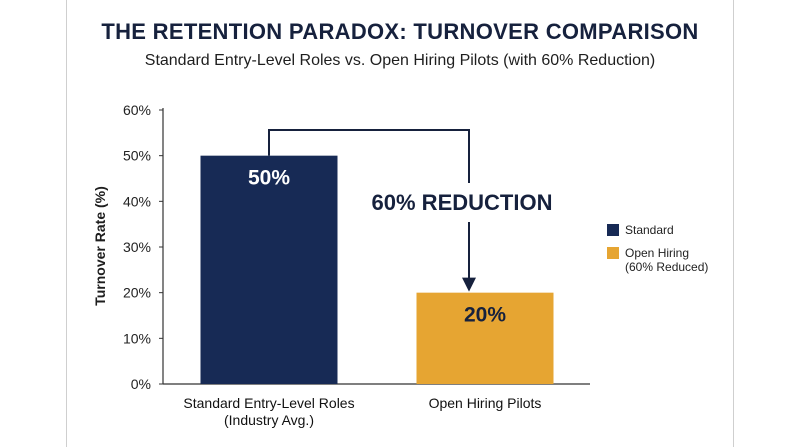 The image size is (800, 447). What do you see at coordinates (137, 247) in the screenshot?
I see `y-tick-label: 30%` at bounding box center [137, 247].